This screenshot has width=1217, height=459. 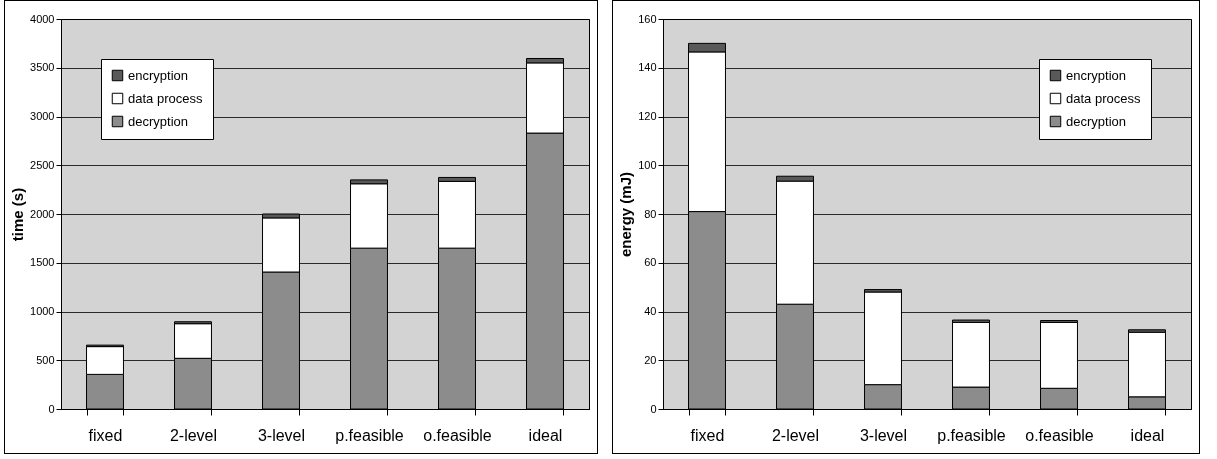 I want to click on y-tick-label: 3500, so click(x=42, y=67).